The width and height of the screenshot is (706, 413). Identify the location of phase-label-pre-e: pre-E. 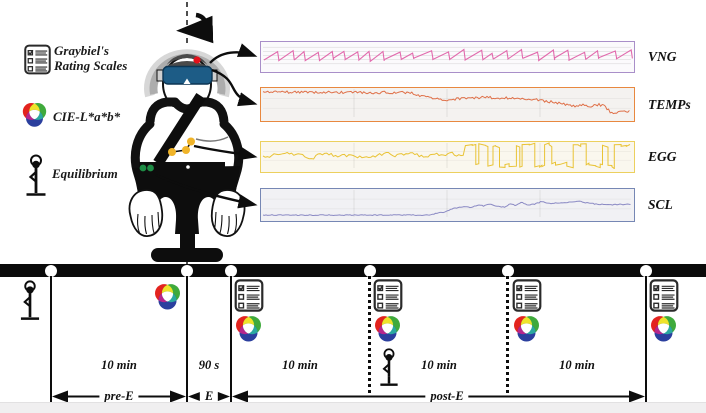
(119, 396).